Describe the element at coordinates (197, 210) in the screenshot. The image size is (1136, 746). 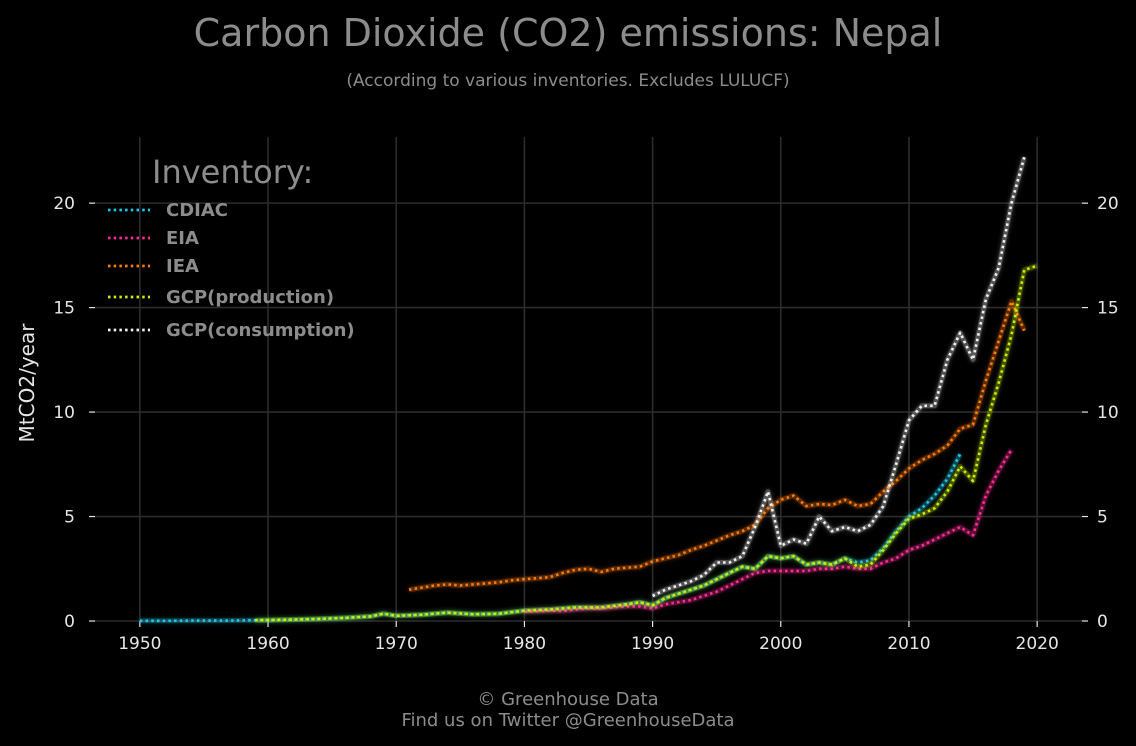
I see `legend-label: CDIAC` at that location.